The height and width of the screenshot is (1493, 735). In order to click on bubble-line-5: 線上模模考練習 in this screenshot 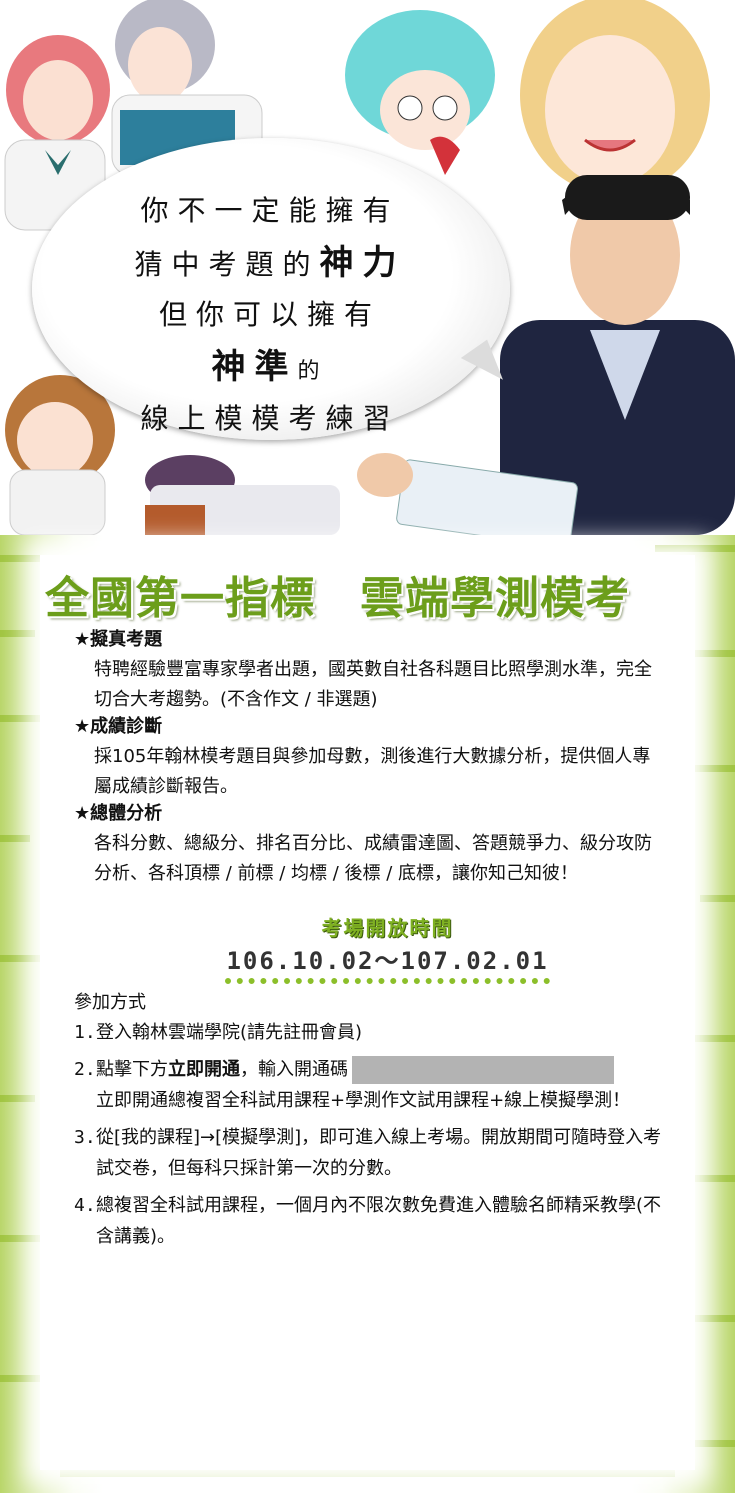, I will do `click(270, 418)`.